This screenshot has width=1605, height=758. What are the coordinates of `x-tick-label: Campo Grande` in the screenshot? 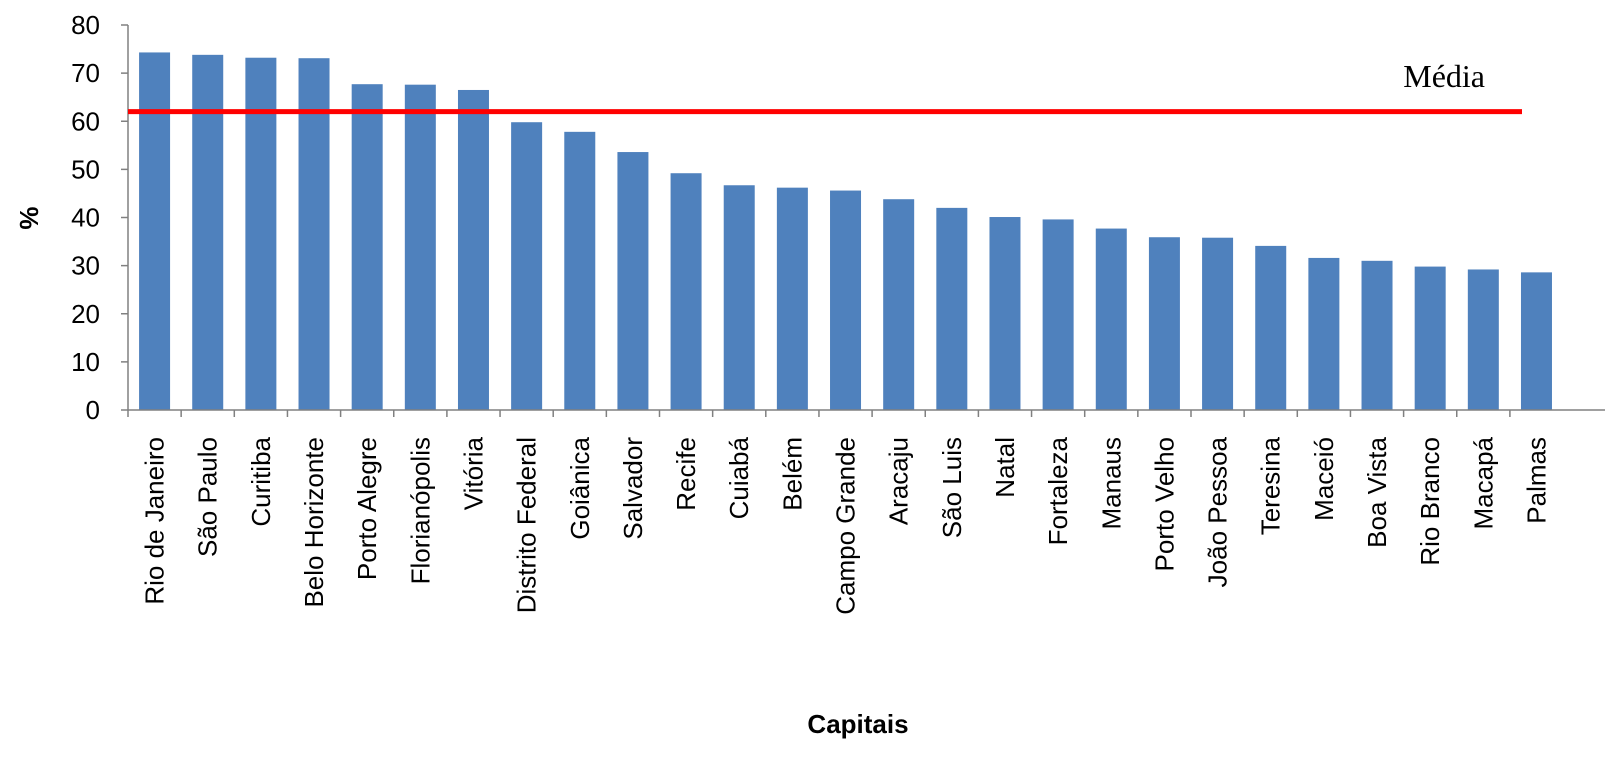 It's located at (846, 526).